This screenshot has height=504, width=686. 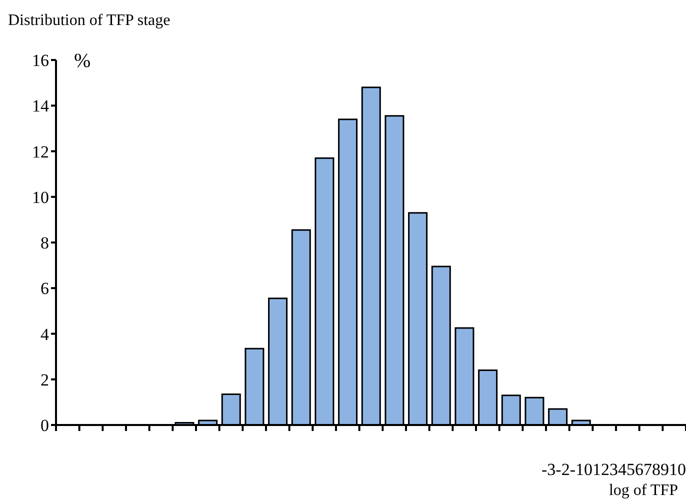 I want to click on y-tick-label: 6, so click(x=44, y=288).